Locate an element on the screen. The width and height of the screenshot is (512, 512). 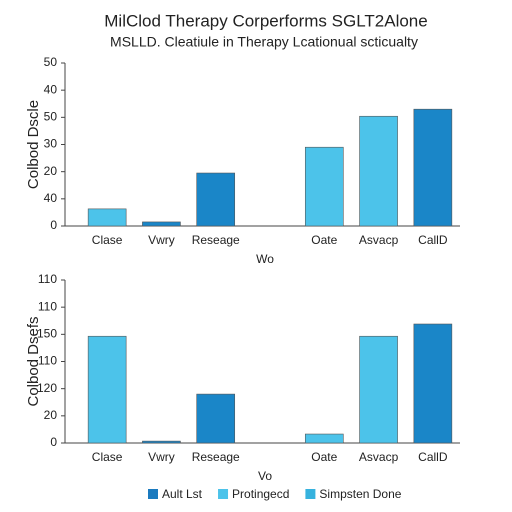
x-axis-label: Wo is located at coordinates (265, 259).